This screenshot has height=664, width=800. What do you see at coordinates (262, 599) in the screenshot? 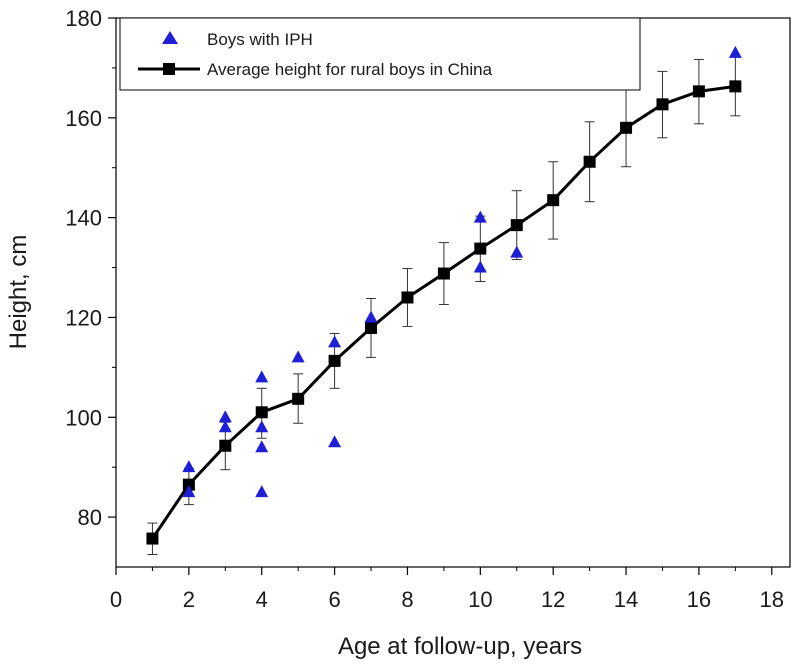
I see `x-tick-label: 4` at bounding box center [262, 599].